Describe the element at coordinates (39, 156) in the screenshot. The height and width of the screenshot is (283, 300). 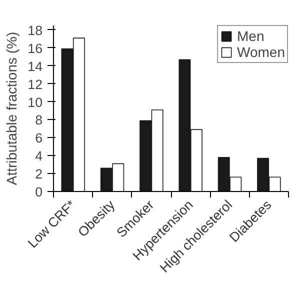
I see `y-tick-label: 4` at that location.